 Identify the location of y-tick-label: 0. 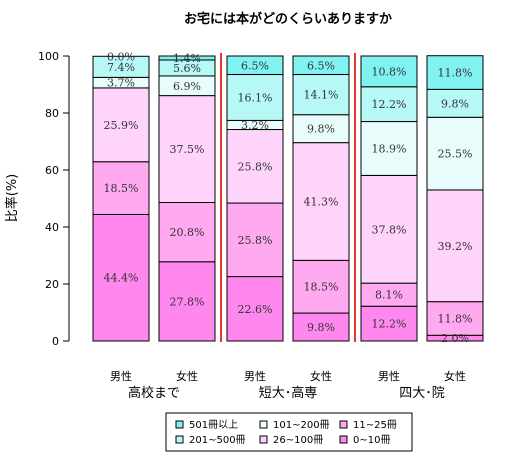
(55, 341).